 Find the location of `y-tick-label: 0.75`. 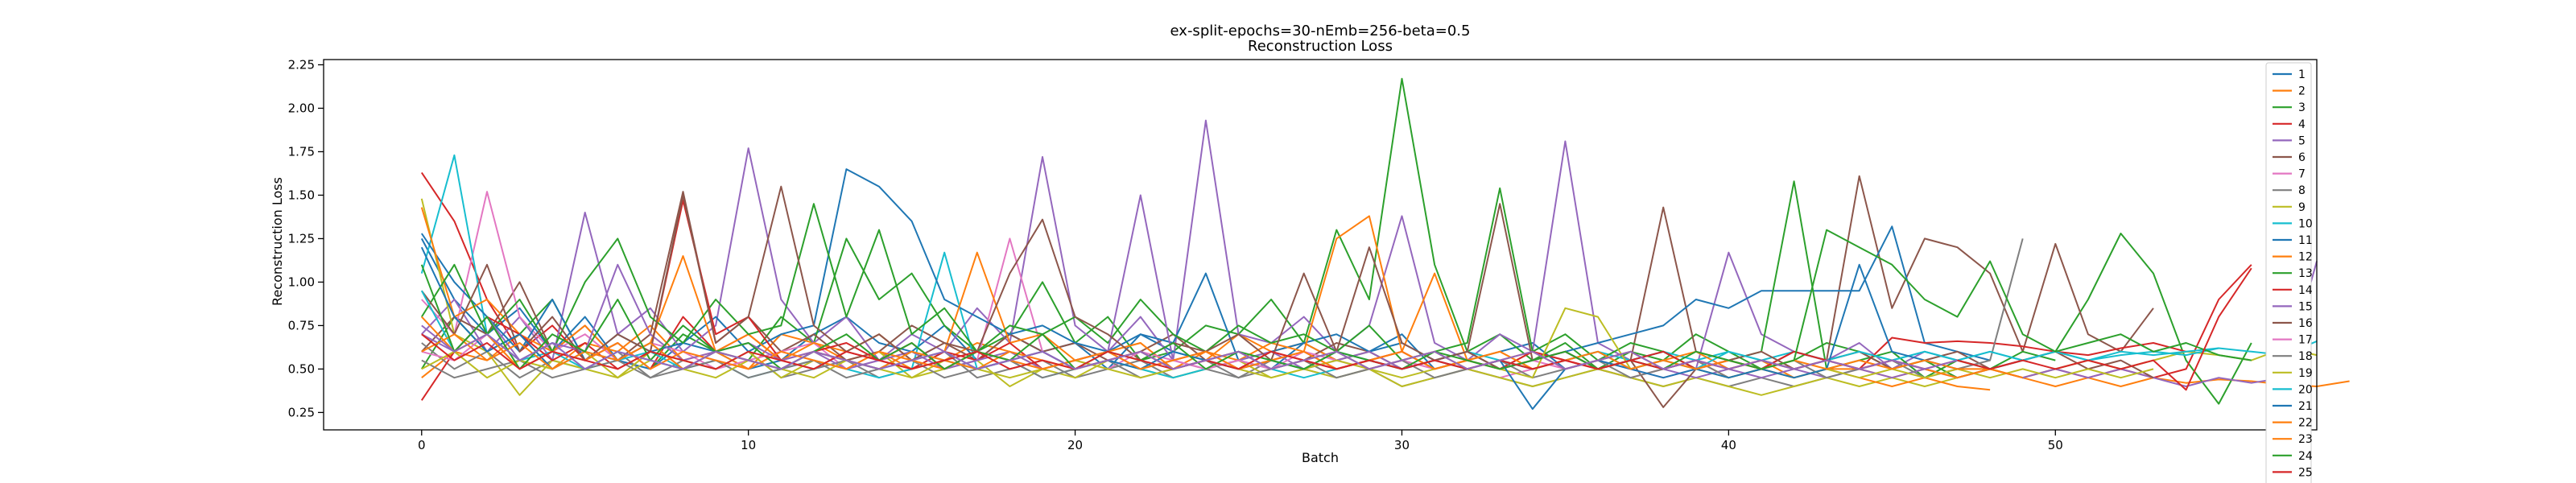

y-tick-label: 0.75 is located at coordinates (301, 325).